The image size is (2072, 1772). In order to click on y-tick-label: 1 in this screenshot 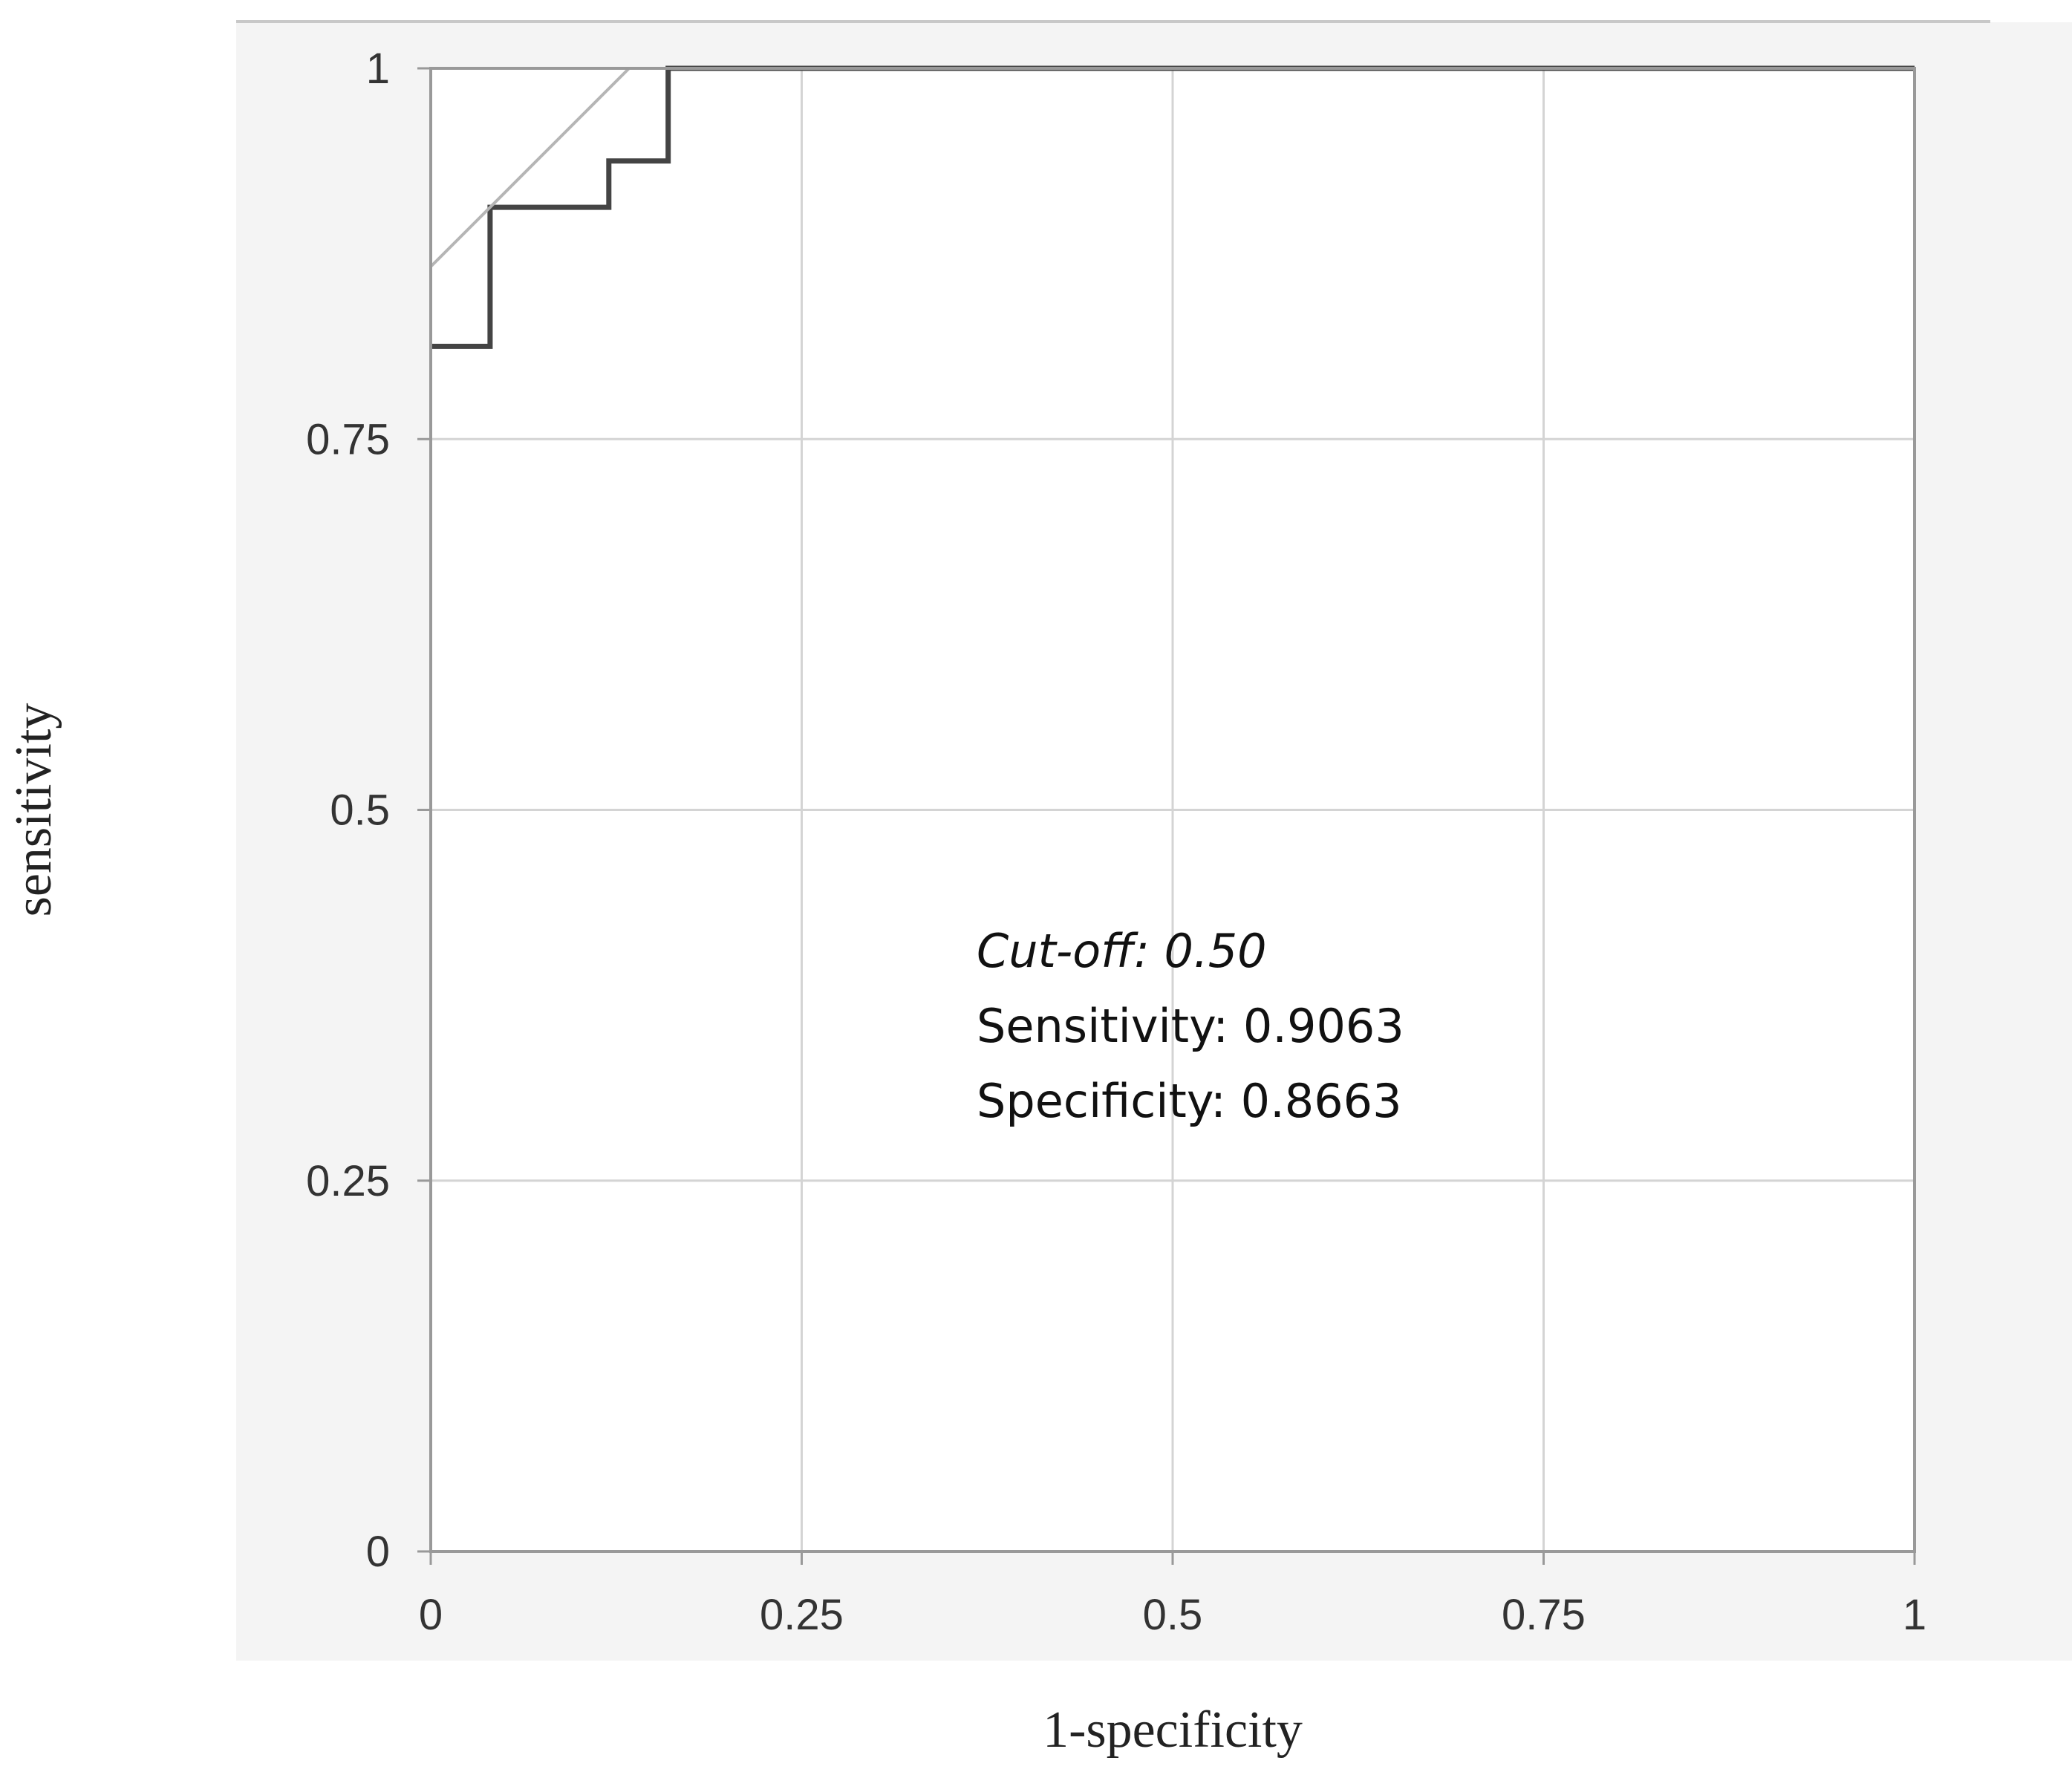, I will do `click(378, 69)`.